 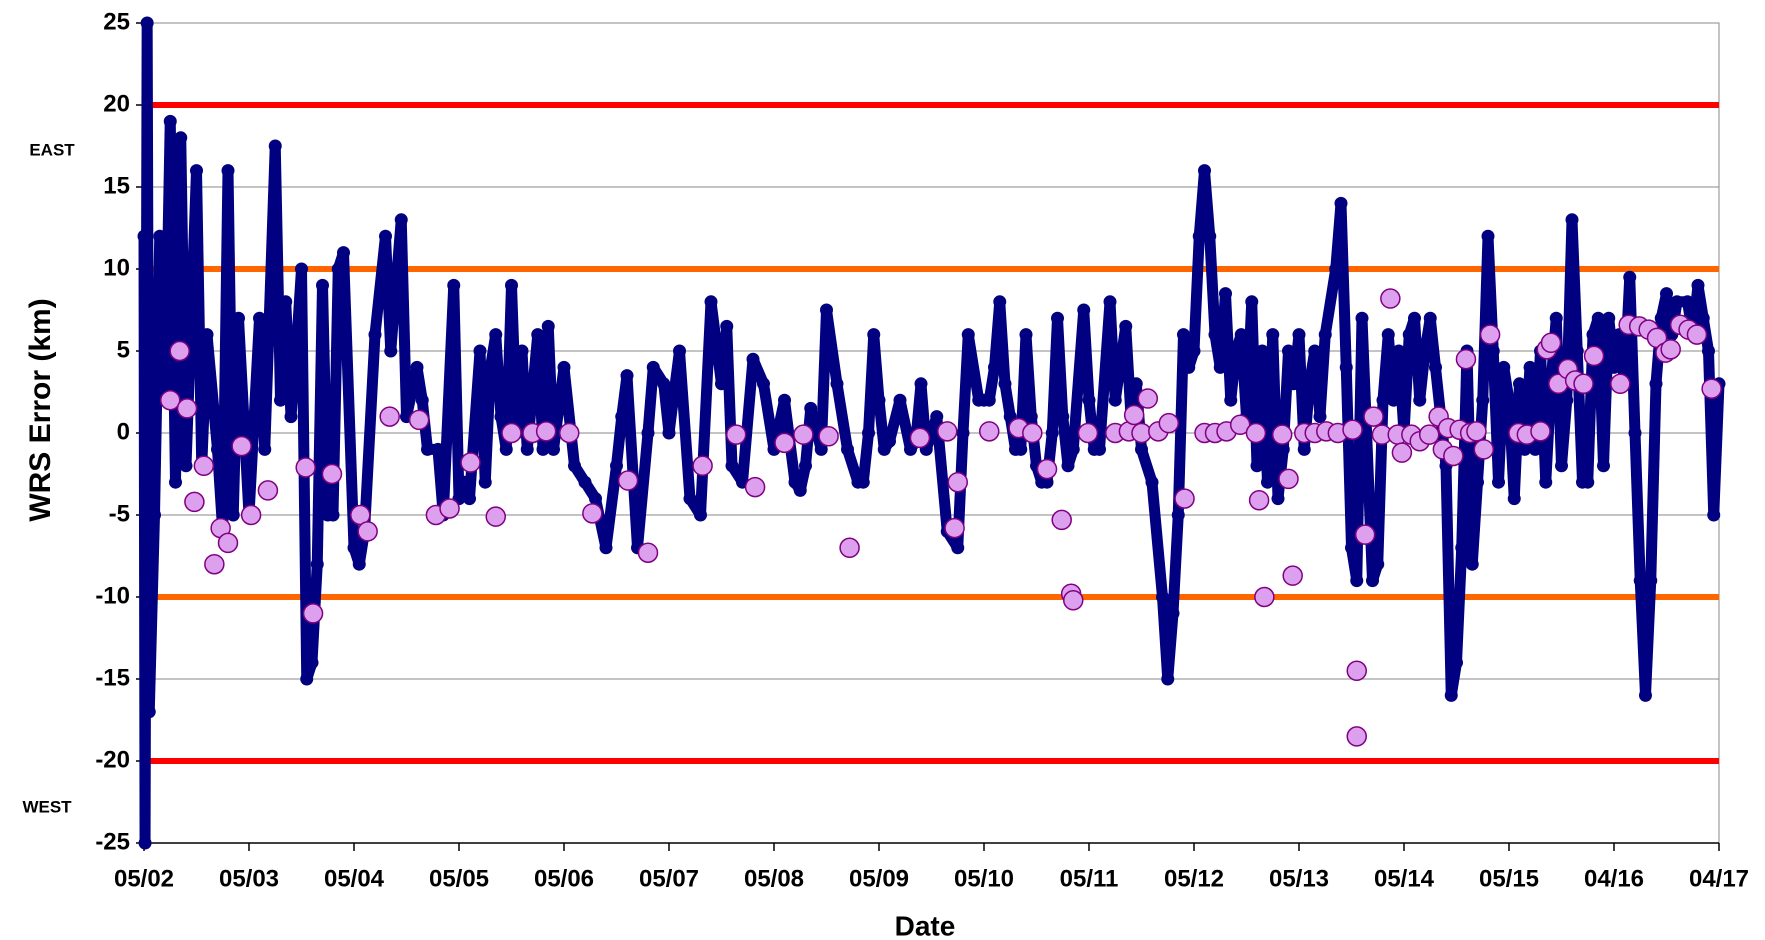 What do you see at coordinates (1299, 878) in the screenshot?
I see `x-tick-label: 05/13` at bounding box center [1299, 878].